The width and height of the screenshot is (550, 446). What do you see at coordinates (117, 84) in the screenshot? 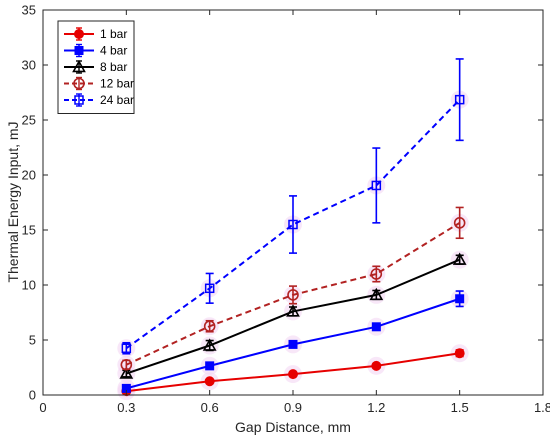
I see `legend-label-12-bar: 12 bar` at bounding box center [117, 84].